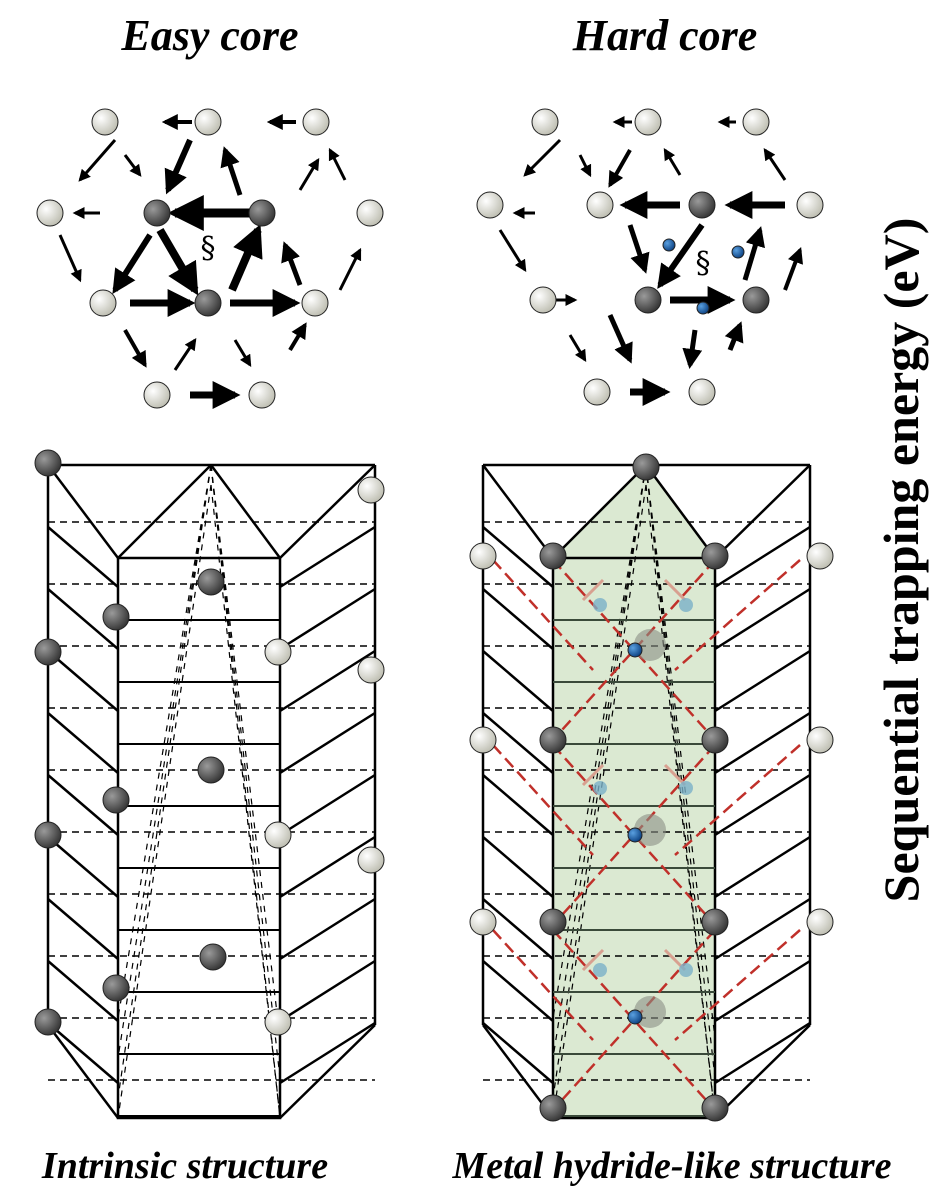 Image resolution: width=934 pixels, height=1190 pixels. Describe the element at coordinates (671, 1166) in the screenshot. I see `panel-caption: Metal hydride-like structure` at that location.